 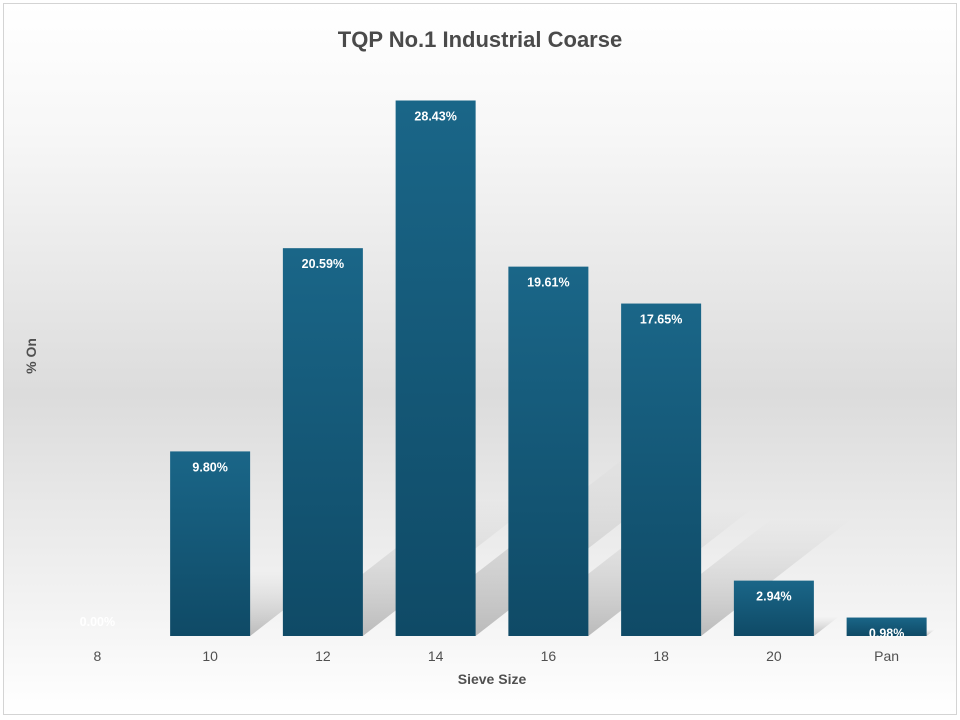 What do you see at coordinates (774, 656) in the screenshot?
I see `x-tick-20: 20` at bounding box center [774, 656].